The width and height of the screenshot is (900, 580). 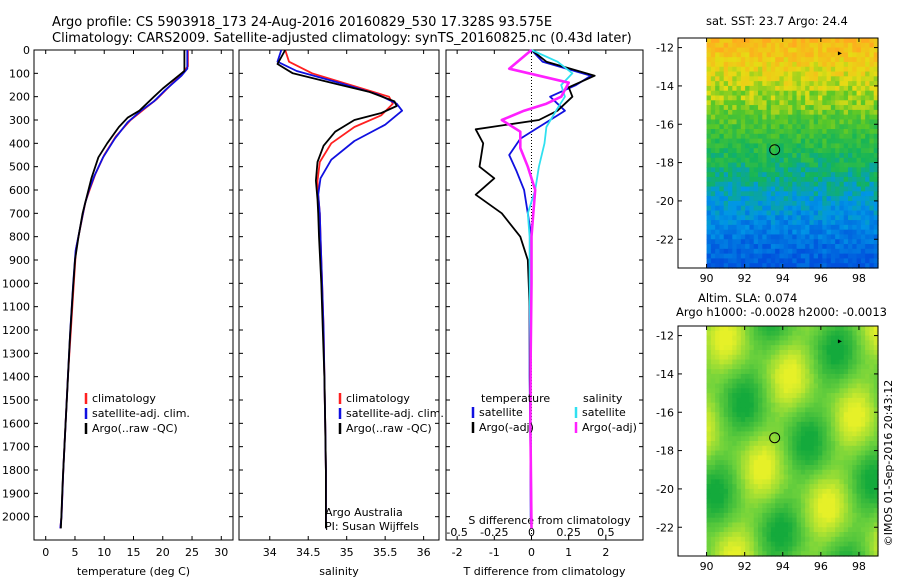 I want to click on sst-map-y-tick-label: -16, so click(x=665, y=124).